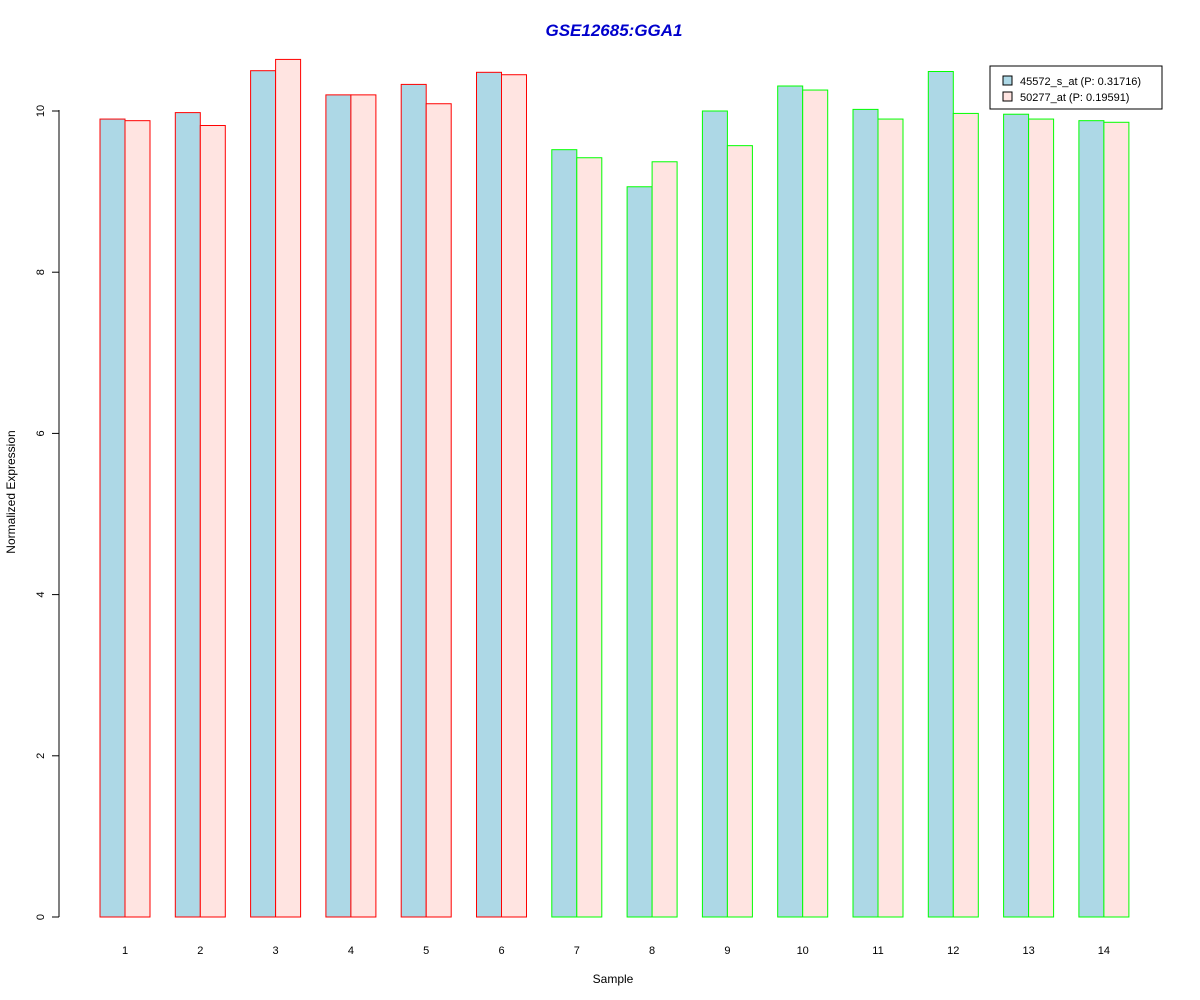  What do you see at coordinates (276, 951) in the screenshot?
I see `x-tick-label: 3` at bounding box center [276, 951].